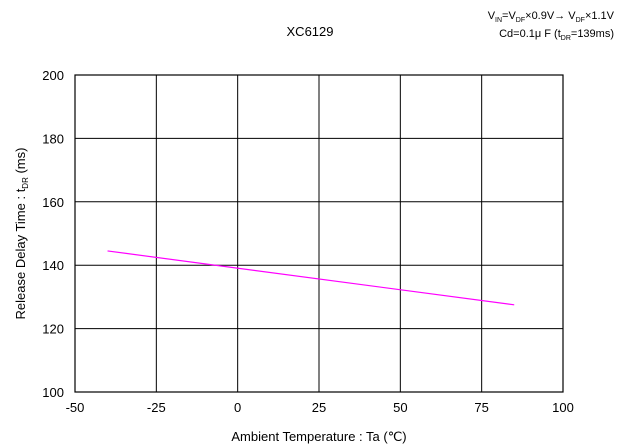  I want to click on y-label-subscript: DR, so click(25, 183).